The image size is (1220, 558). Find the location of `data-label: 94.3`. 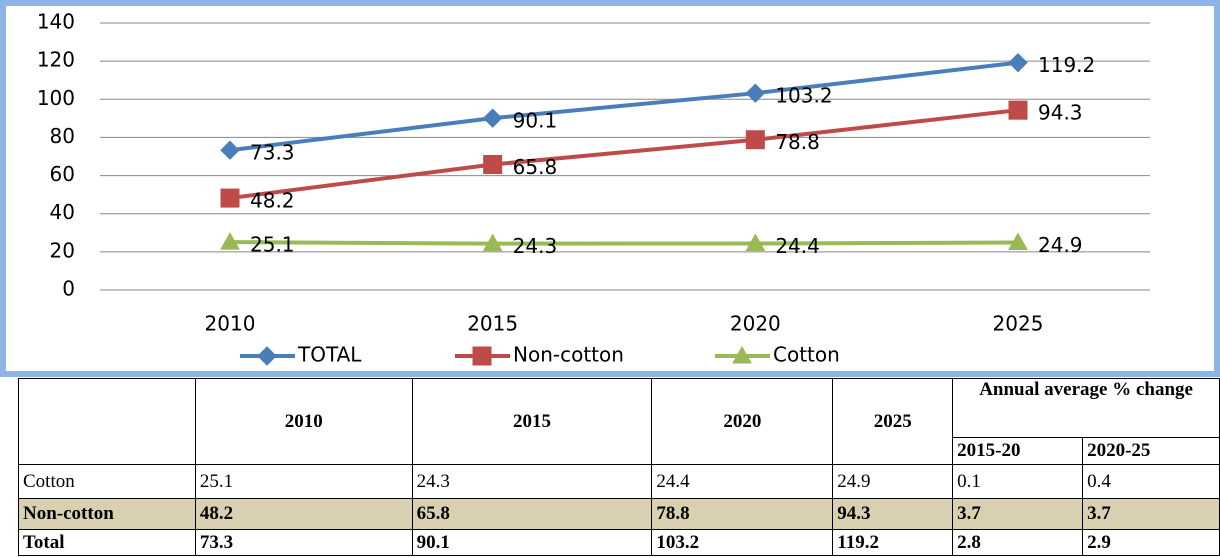

data-label: 94.3 is located at coordinates (1060, 113).